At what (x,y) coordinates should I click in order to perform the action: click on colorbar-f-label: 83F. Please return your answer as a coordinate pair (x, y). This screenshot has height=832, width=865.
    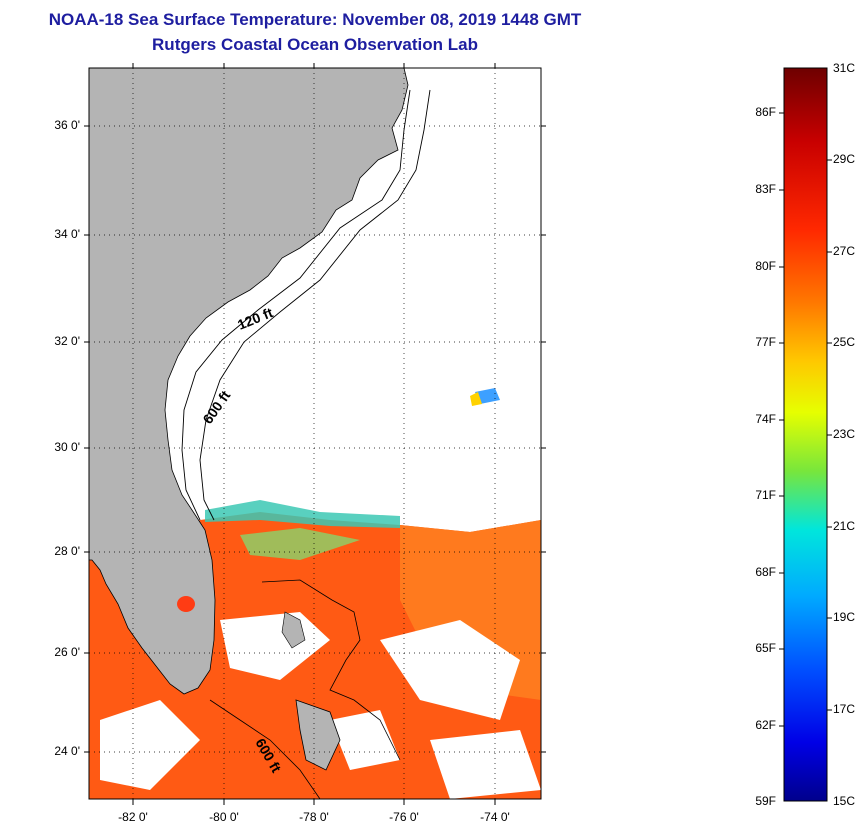
    Looking at the image, I should click on (765, 189).